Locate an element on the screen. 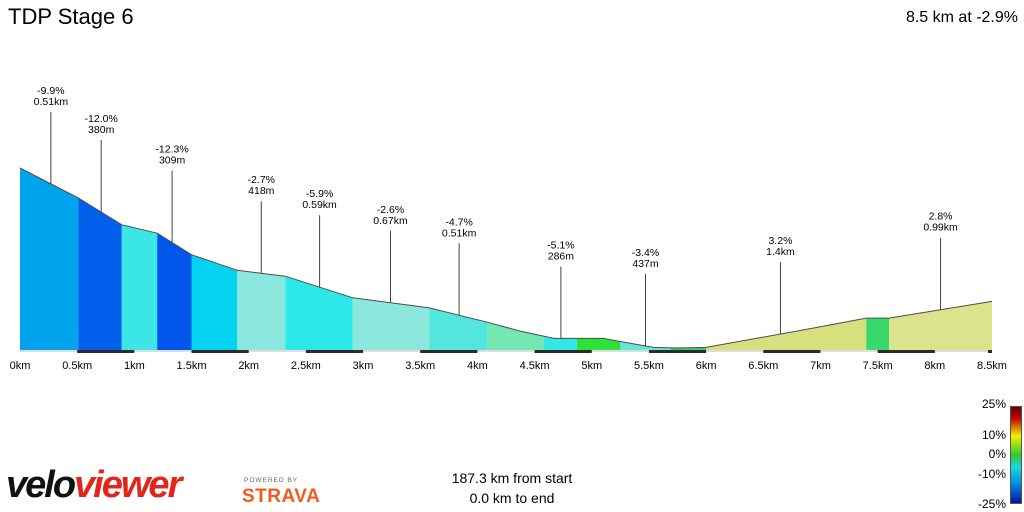 Image resolution: width=1024 pixels, height=512 pixels. annotation-gradient-4: -2.7% is located at coordinates (261, 180).